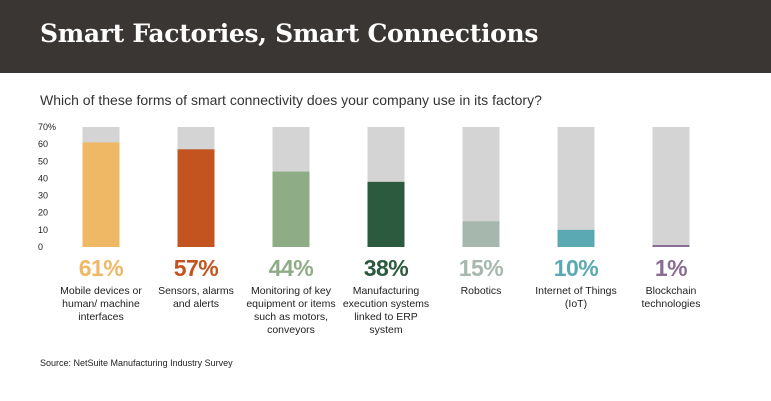 The width and height of the screenshot is (771, 401). Describe the element at coordinates (671, 297) in the screenshot. I see `category-label: Blockchain technologies` at that location.